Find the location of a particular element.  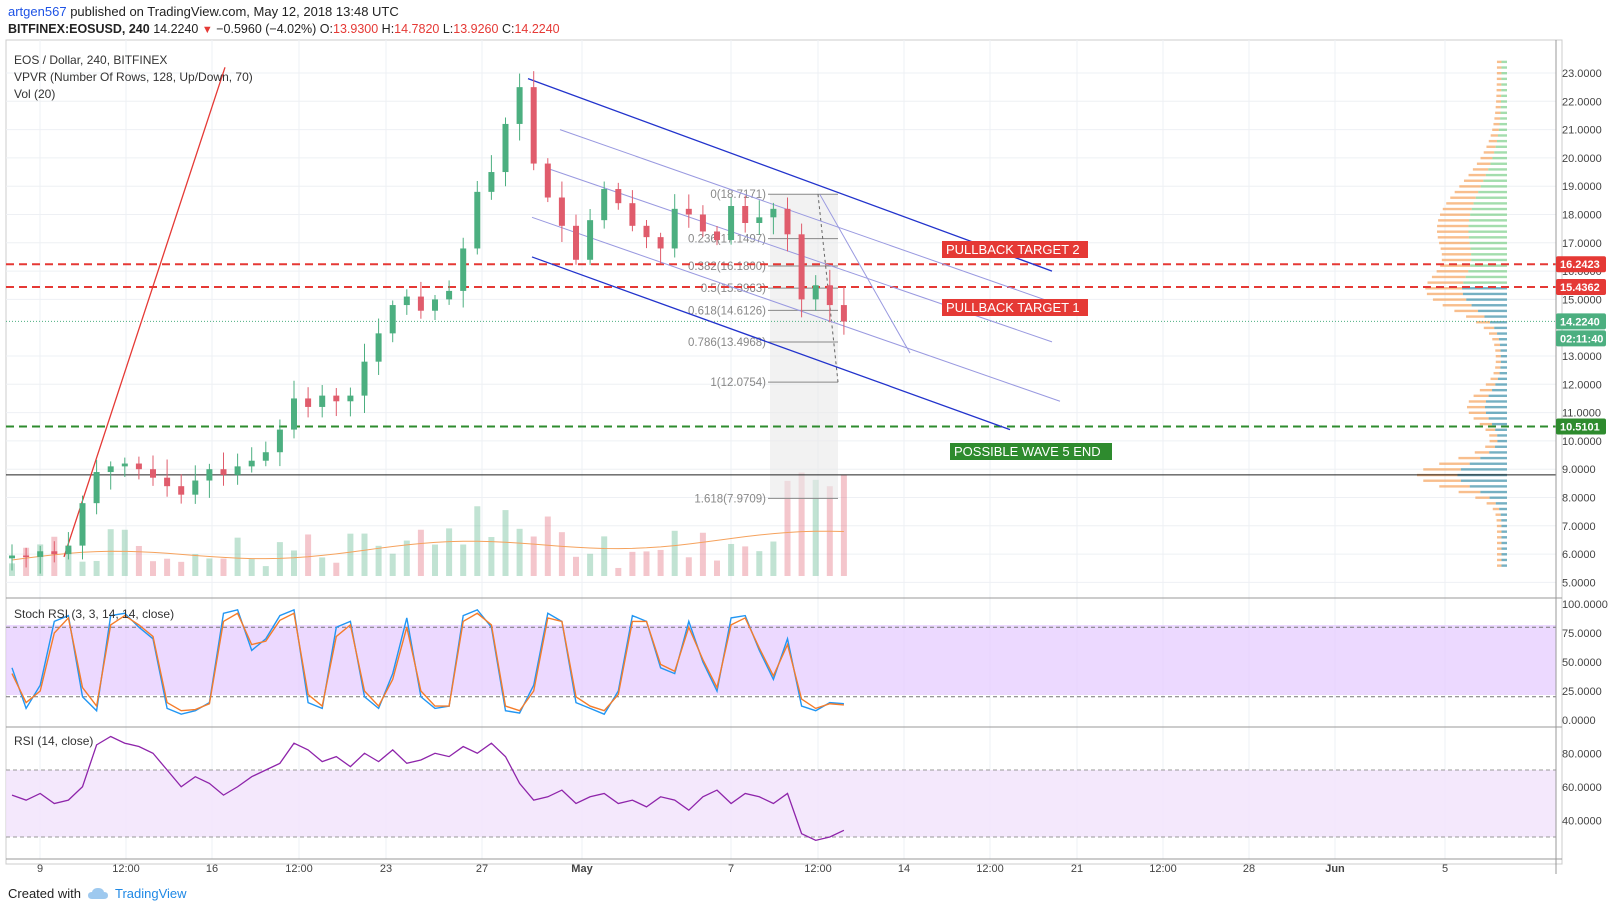

price-tag-label: 14.2240 is located at coordinates (1580, 322).